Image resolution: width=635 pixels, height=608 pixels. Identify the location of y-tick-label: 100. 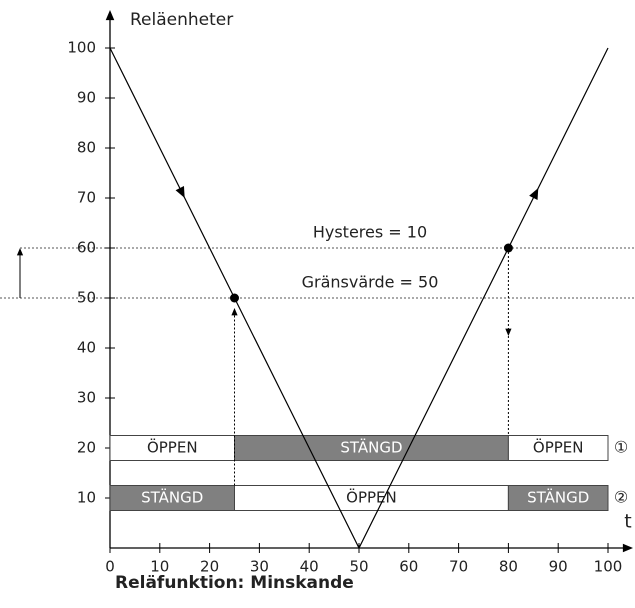
(81, 48).